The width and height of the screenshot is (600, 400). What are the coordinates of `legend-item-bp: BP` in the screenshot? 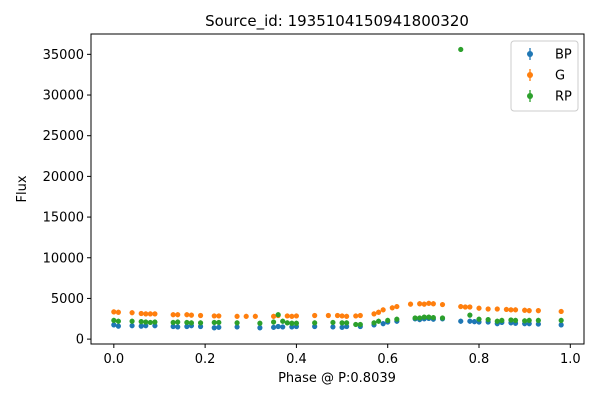 It's located at (549, 55).